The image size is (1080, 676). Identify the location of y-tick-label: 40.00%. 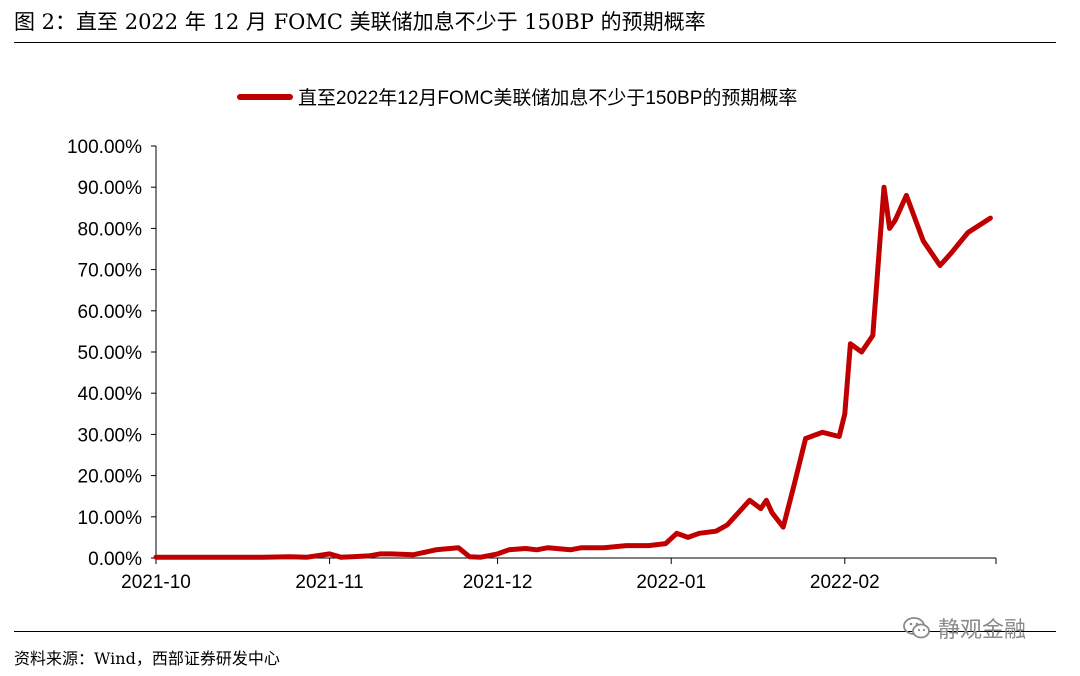
(110, 394).